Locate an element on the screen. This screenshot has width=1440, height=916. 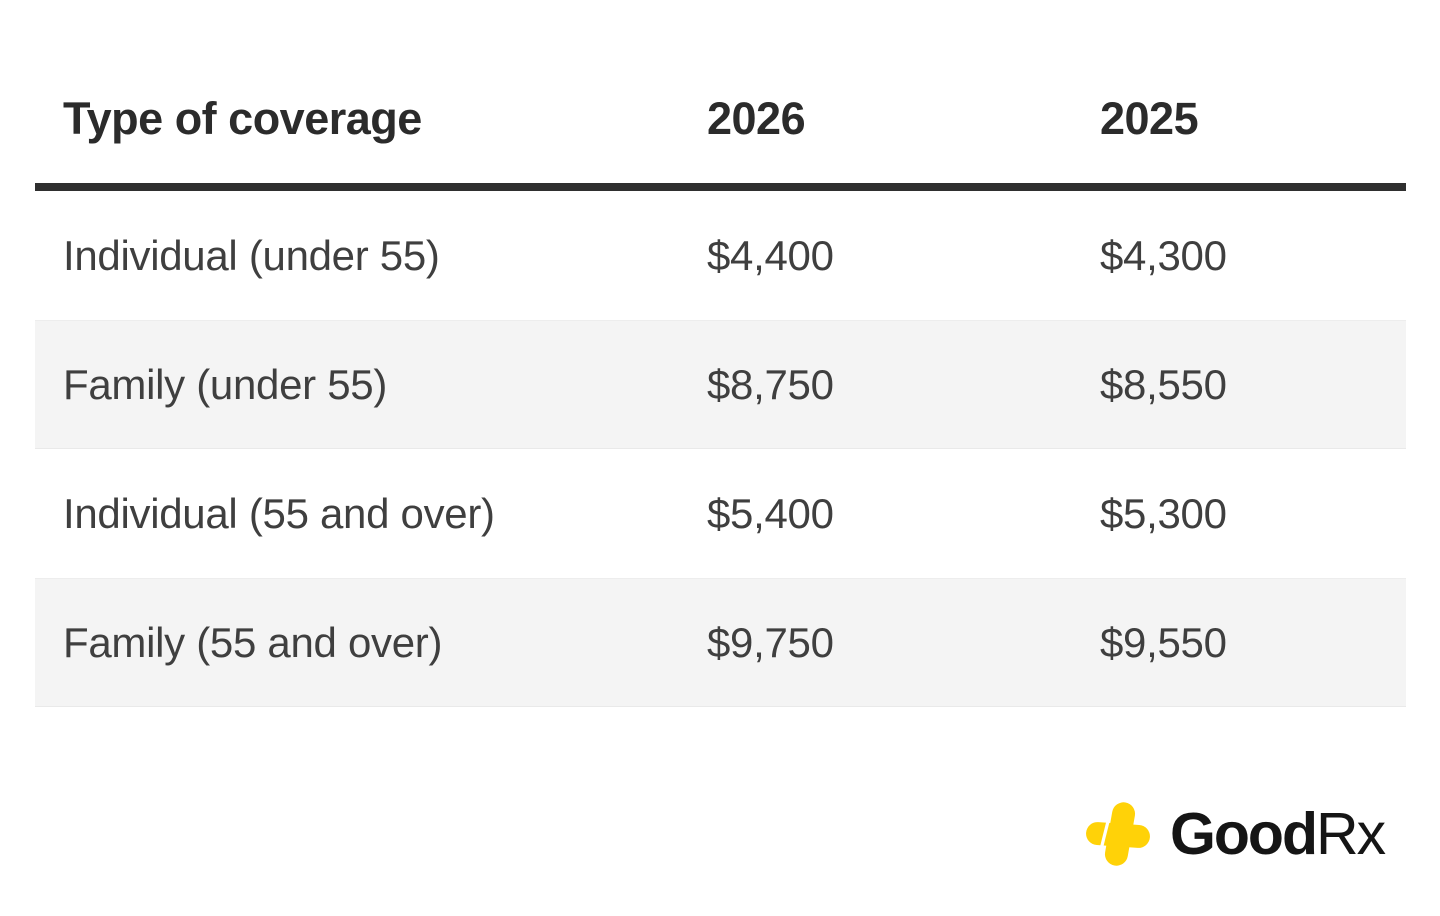
row-label: Family (55 and over) is located at coordinates (253, 642).